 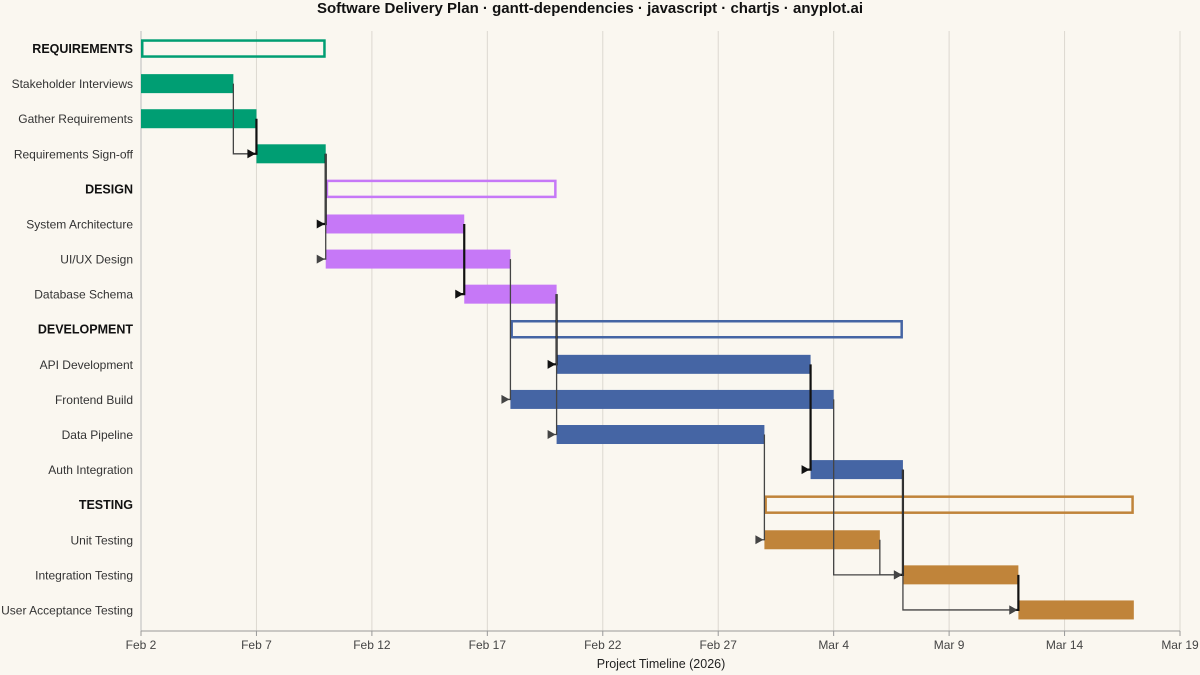 I want to click on task-label: User Acceptance Testing, so click(x=67, y=610).